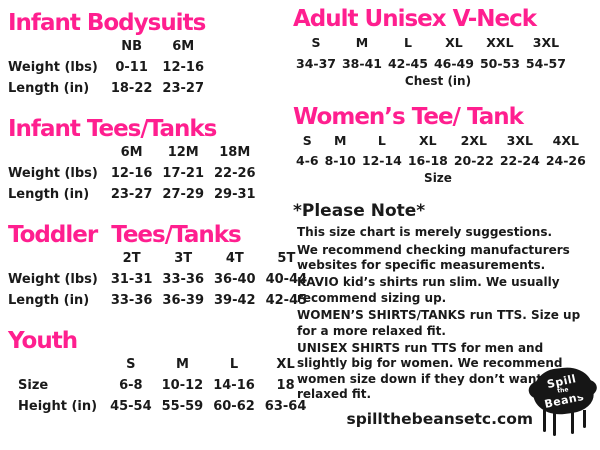 Image resolution: width=600 pixels, height=450 pixels. Describe the element at coordinates (234, 407) in the screenshot. I see `size-value: 60-62` at that location.